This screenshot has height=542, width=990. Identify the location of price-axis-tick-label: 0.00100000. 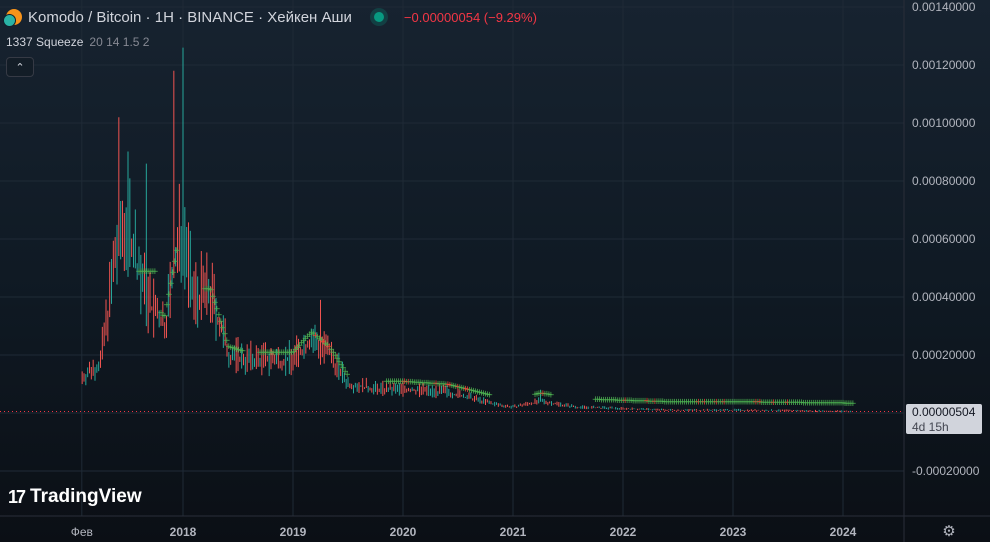
(944, 123).